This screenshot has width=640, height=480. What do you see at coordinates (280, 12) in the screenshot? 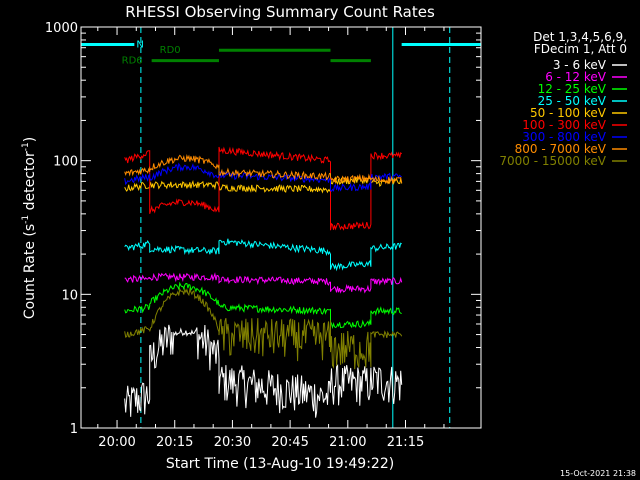
I see `chart-title: RHESSI Observing Summary Count Rates` at bounding box center [280, 12].